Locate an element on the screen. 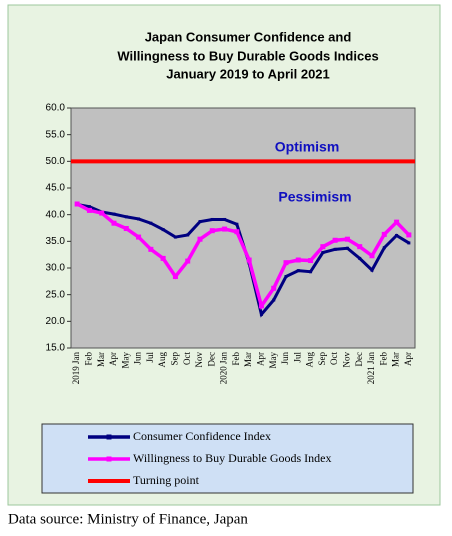 This screenshot has height=536, width=452. y-tick-label: 50.0 is located at coordinates (56, 161).